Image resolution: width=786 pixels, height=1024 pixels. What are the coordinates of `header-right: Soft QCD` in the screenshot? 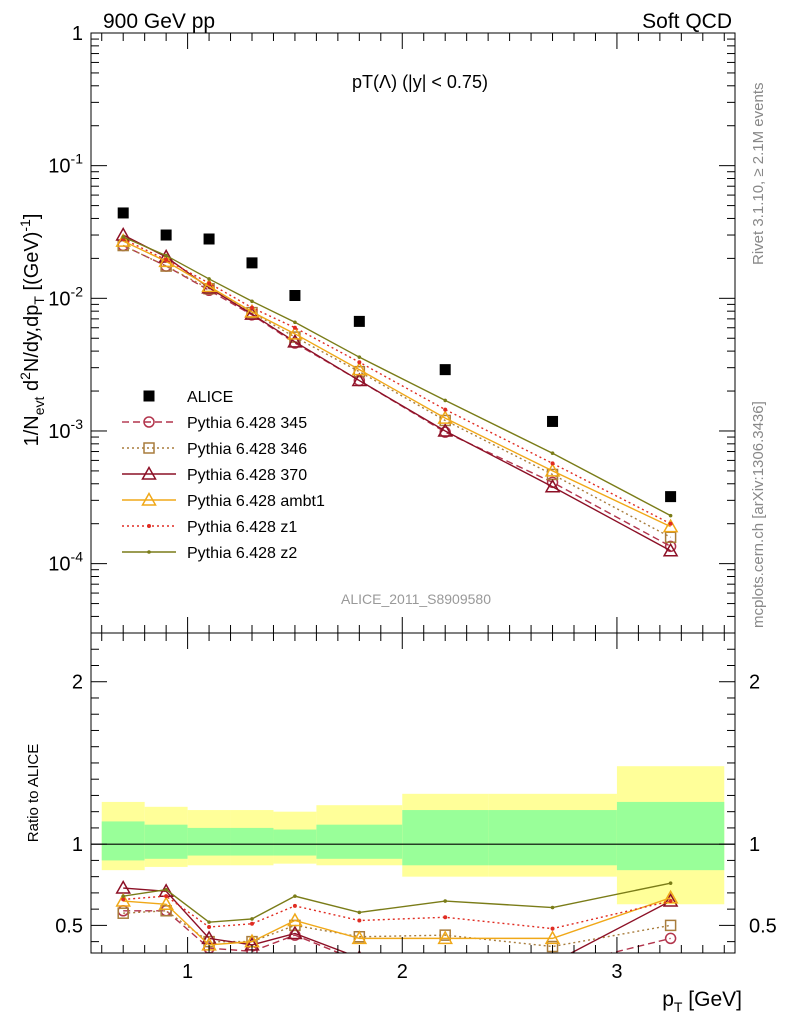 It's located at (687, 21).